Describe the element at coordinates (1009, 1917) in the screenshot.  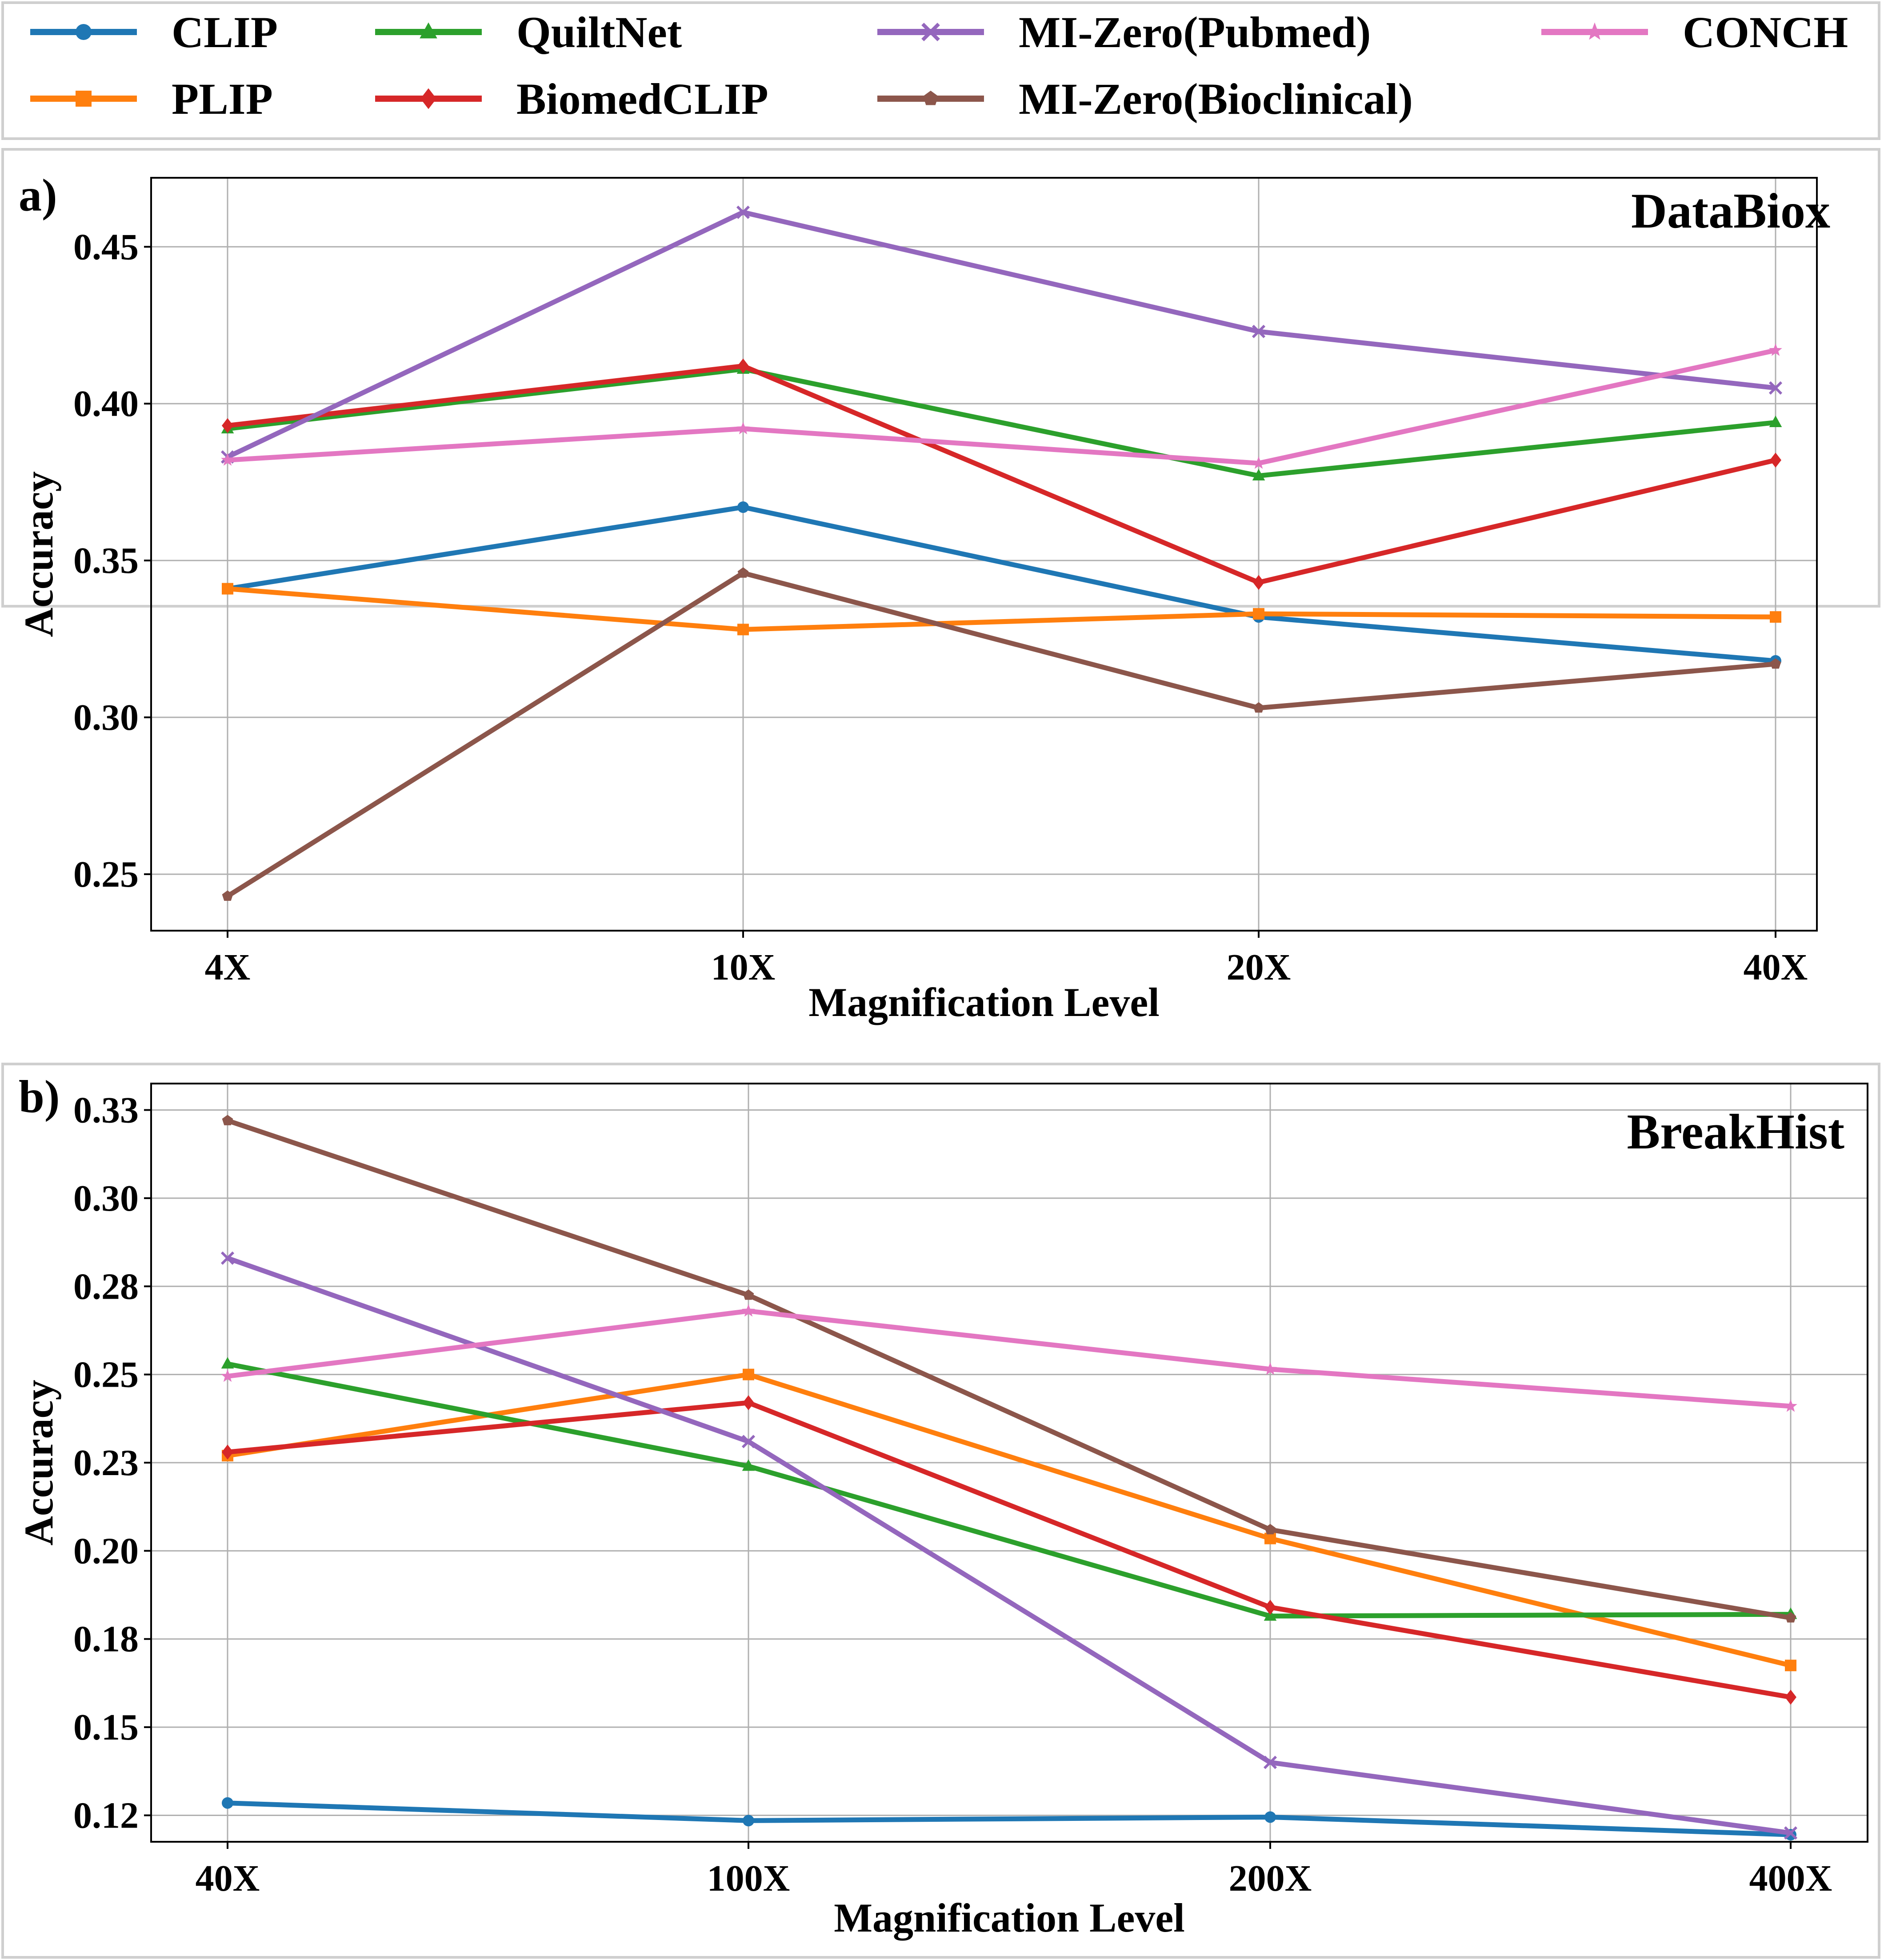
I see `chart-b-xlabel: Magnification Level` at that location.